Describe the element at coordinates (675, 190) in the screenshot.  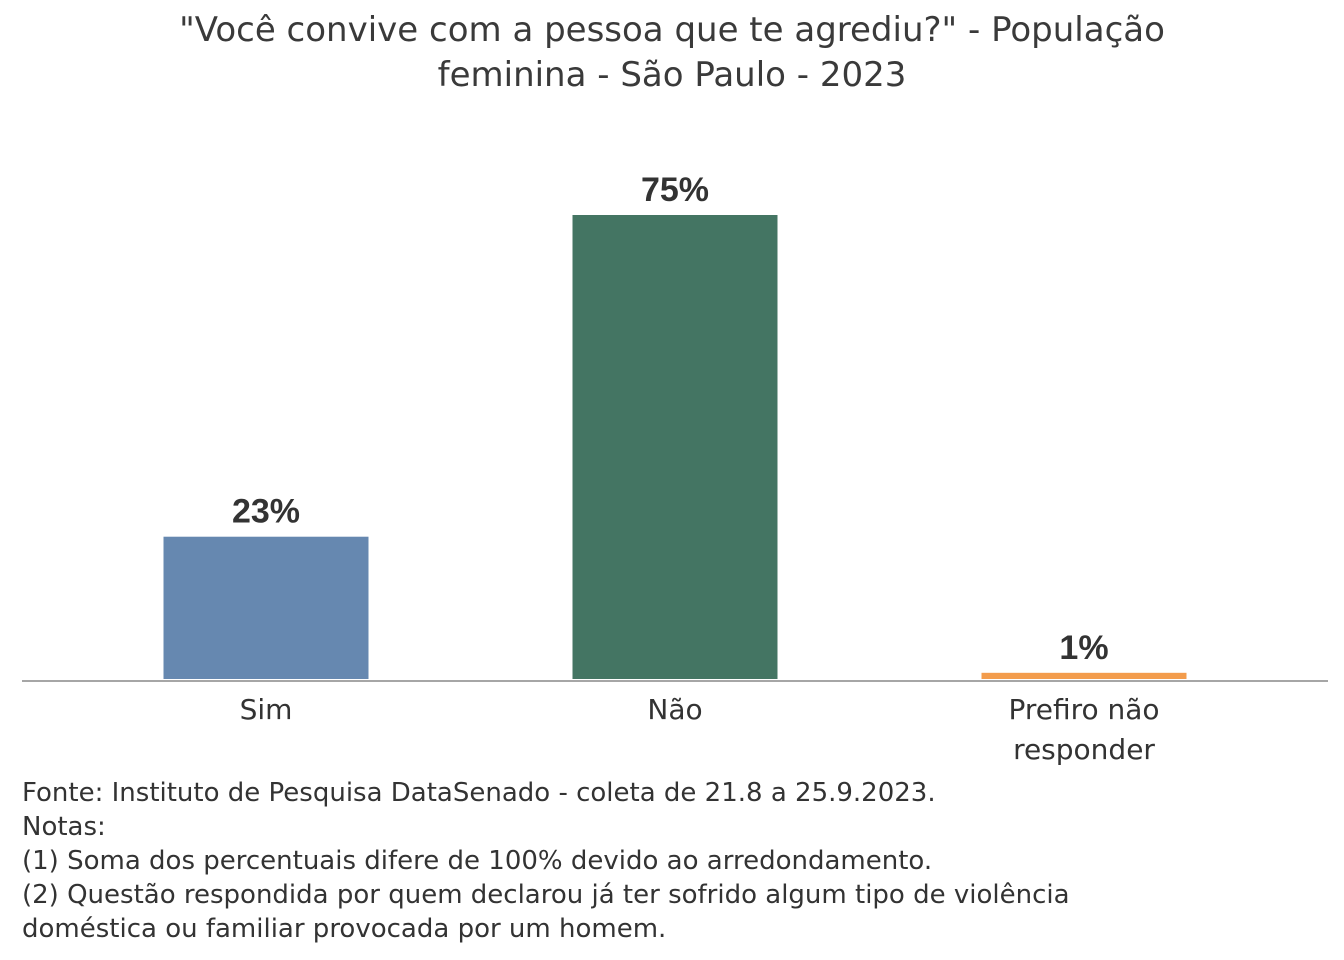
I see `data-label-1: 75%` at that location.